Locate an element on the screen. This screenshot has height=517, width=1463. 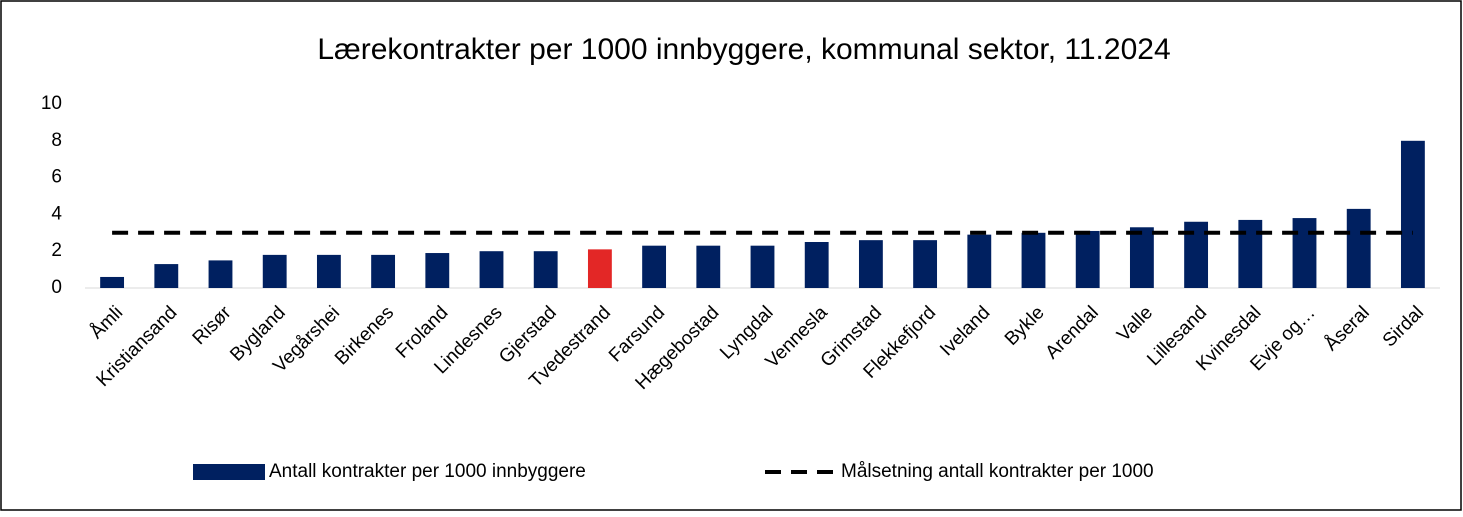
legend-label: Antall kontrakter per 1000 innbyggere is located at coordinates (427, 471).